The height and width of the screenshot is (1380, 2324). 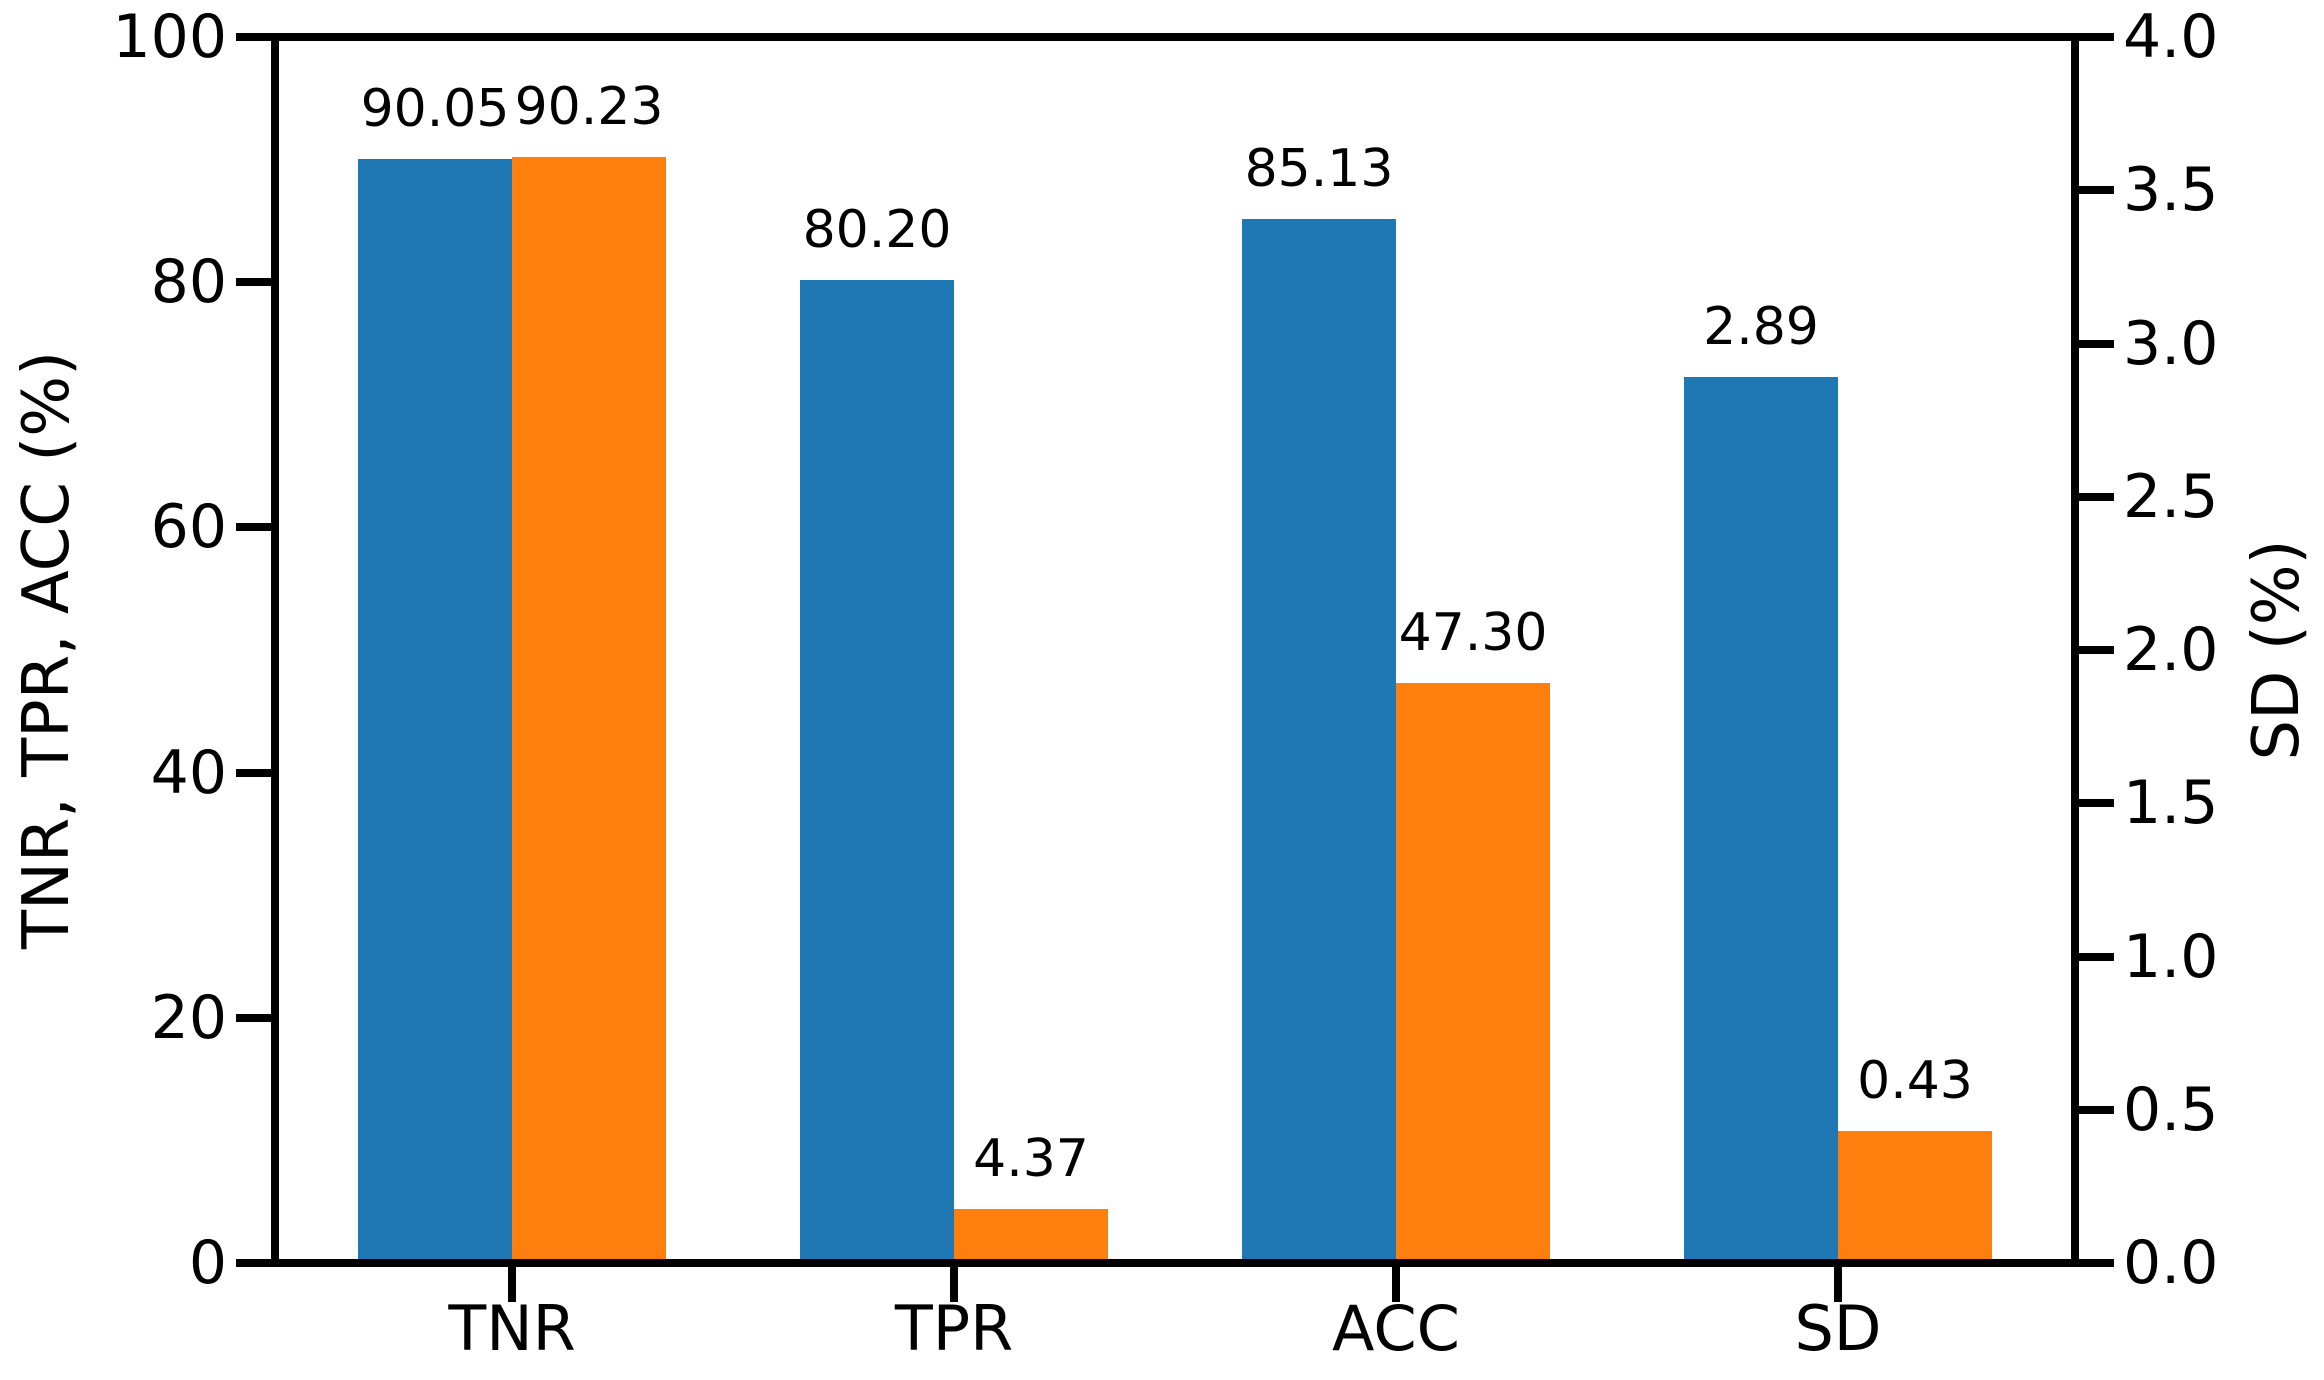 I want to click on left-axis-tick-label: 60, so click(x=188, y=527).